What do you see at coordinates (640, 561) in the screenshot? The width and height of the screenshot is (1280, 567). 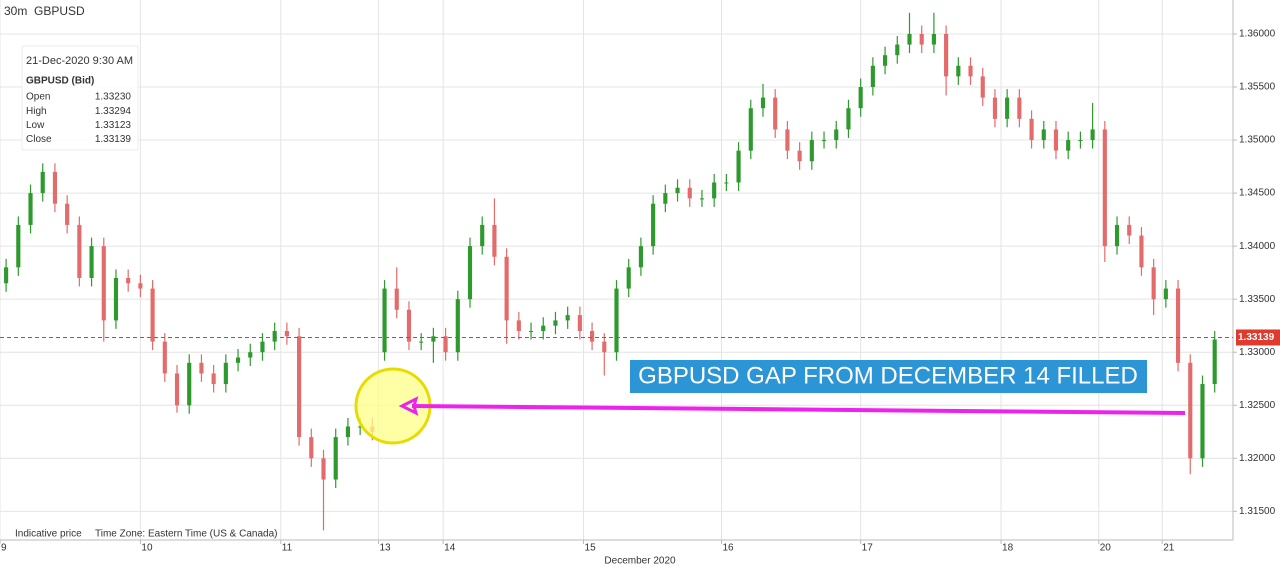 I see `x-axis-label: December 2020` at bounding box center [640, 561].